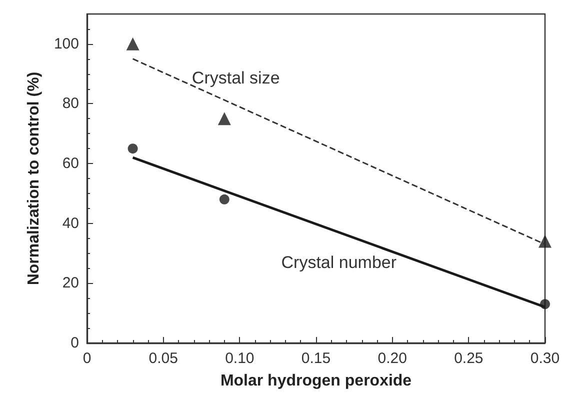 The height and width of the screenshot is (405, 571). I want to click on y-tick-label: 0, so click(74, 343).